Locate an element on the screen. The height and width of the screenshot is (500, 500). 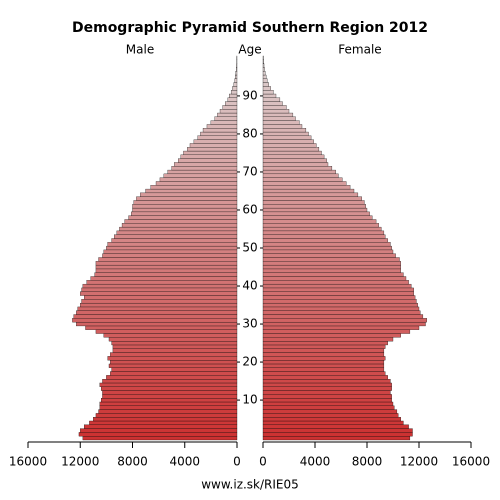
age-tick-label: 30 is located at coordinates (249, 324).